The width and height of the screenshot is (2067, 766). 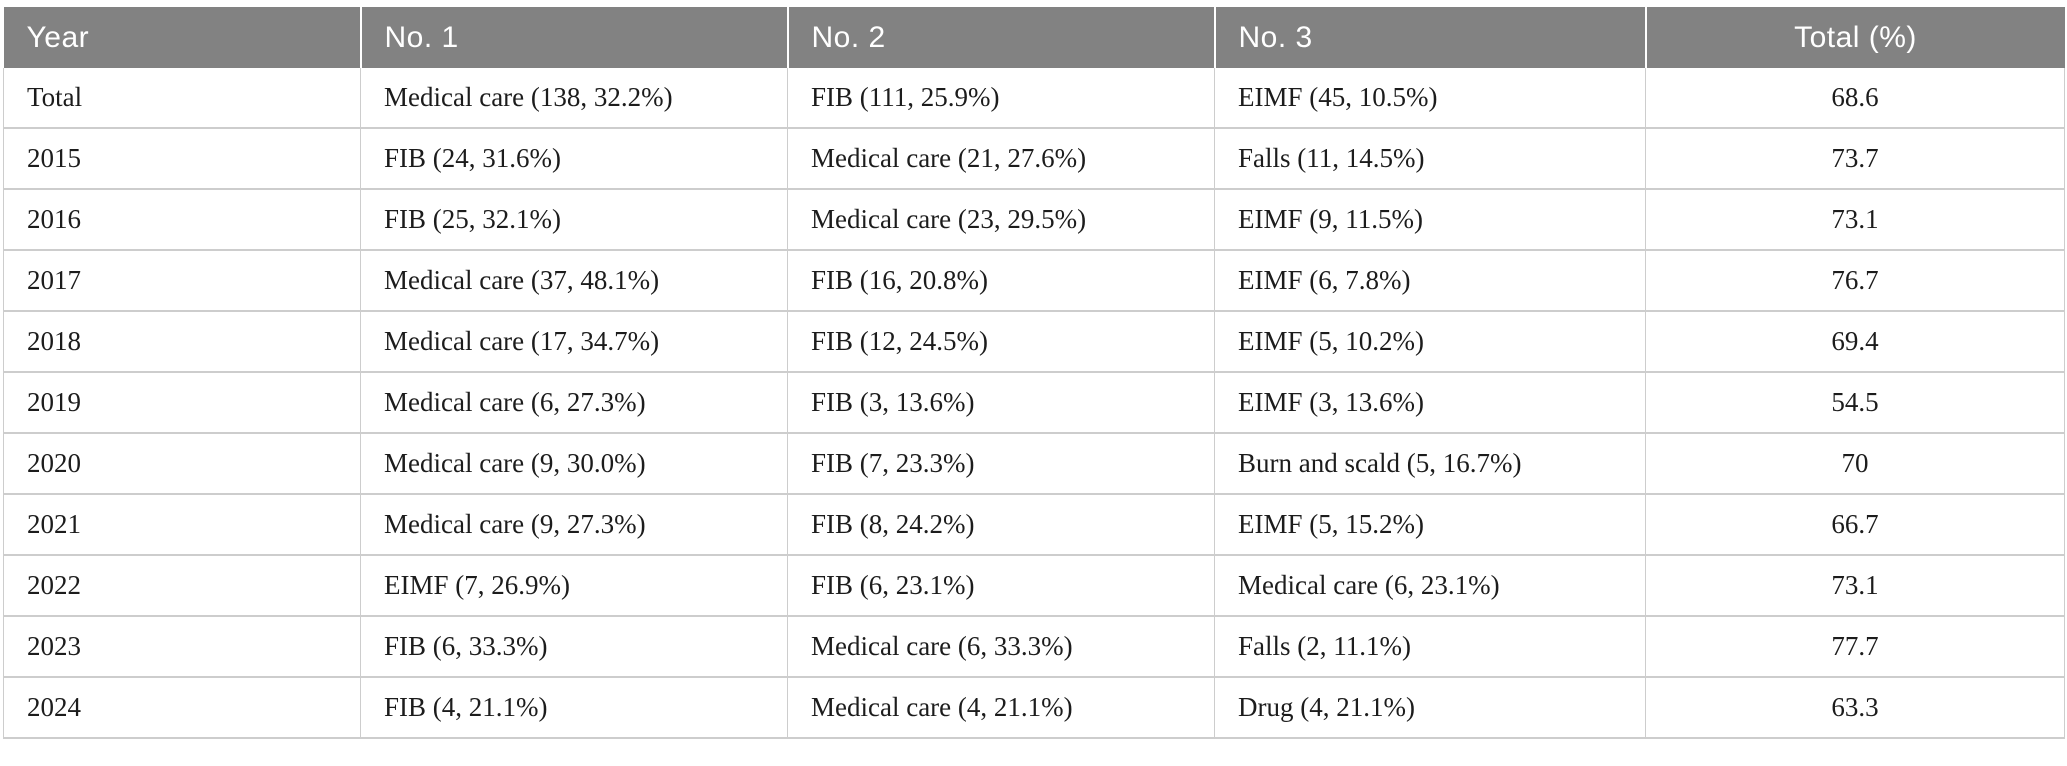 What do you see at coordinates (1855, 646) in the screenshot?
I see `cell-total: 77.7` at bounding box center [1855, 646].